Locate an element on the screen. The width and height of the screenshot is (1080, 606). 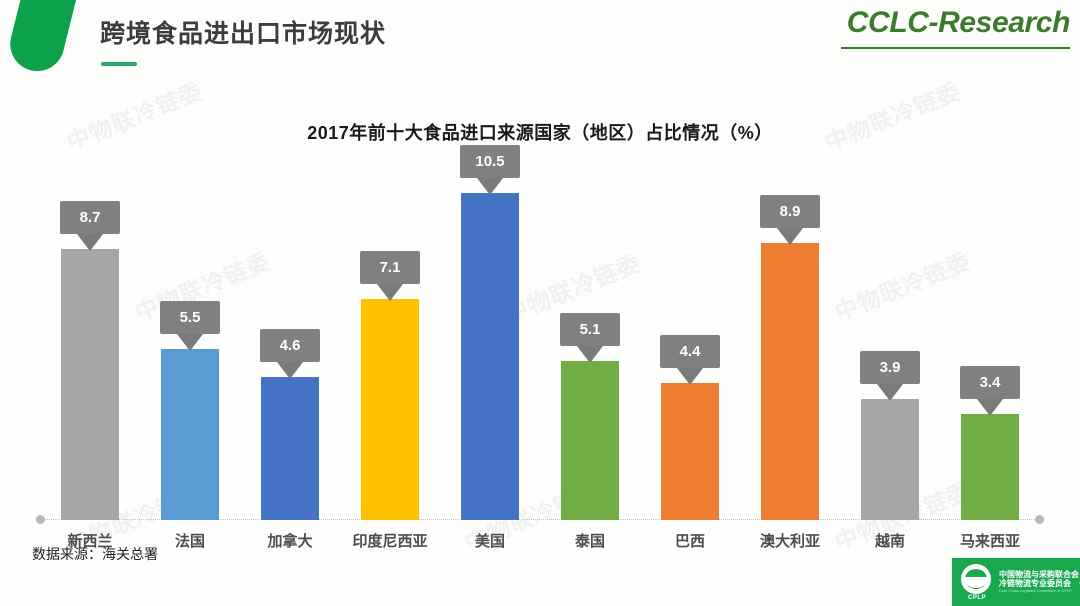
x-axis-label: 巴西 is located at coordinates (689, 541).